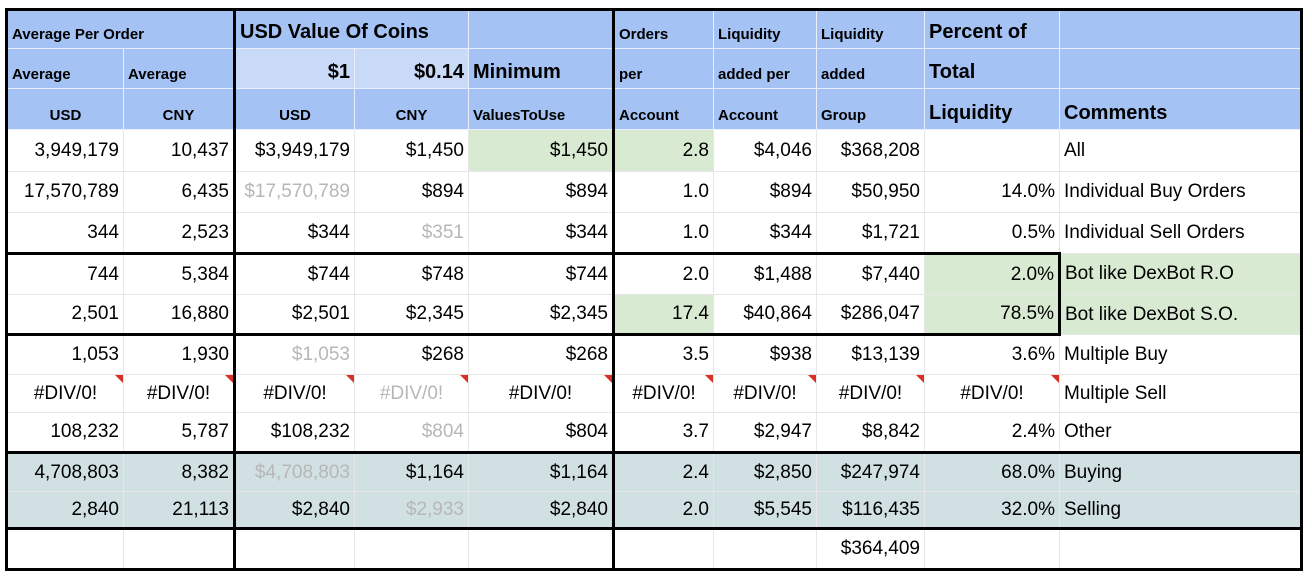 This screenshot has width=1312, height=578. What do you see at coordinates (992, 192) in the screenshot?
I see `table-cell: 14.0%` at bounding box center [992, 192].